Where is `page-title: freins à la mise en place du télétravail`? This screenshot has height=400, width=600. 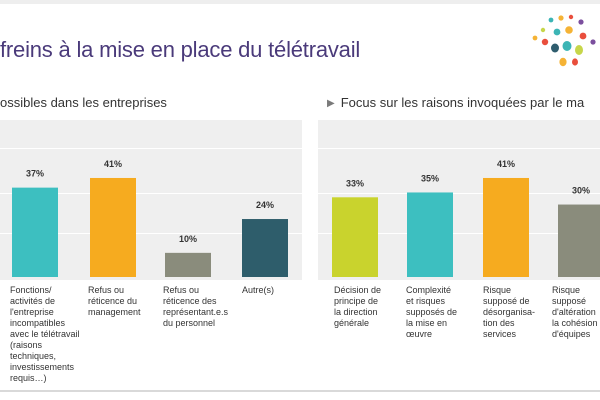 page-title: freins à la mise en place du télétravail is located at coordinates (180, 49).